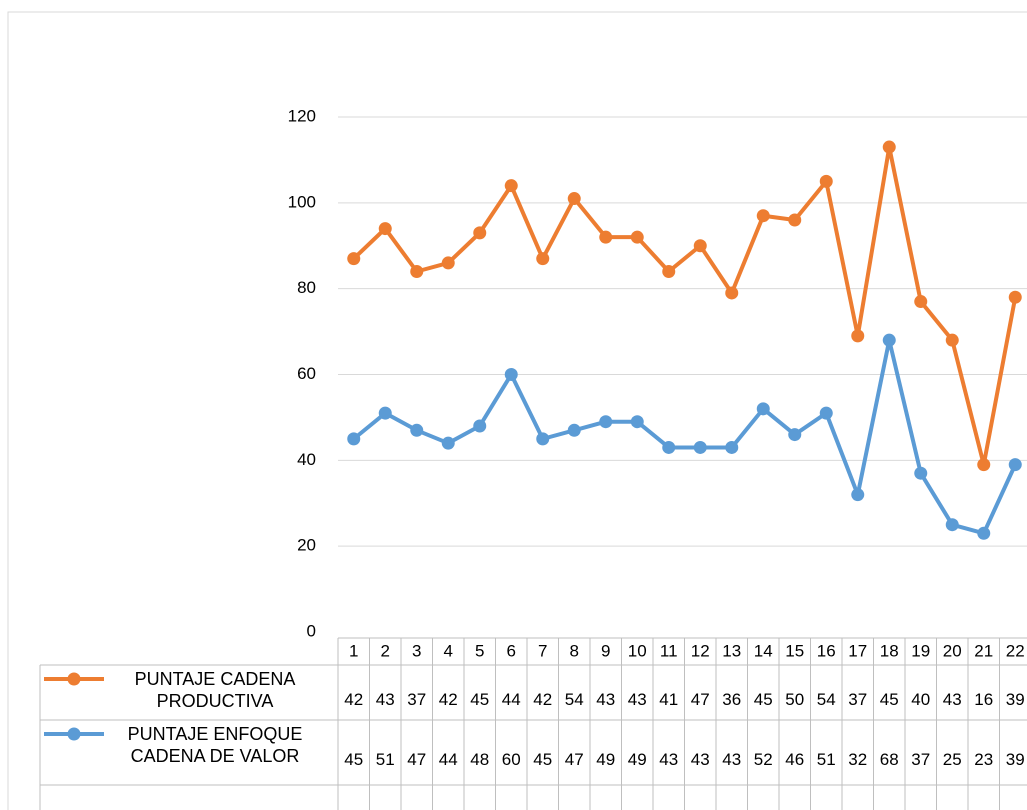  What do you see at coordinates (920, 699) in the screenshot?
I see `table-value: 40` at bounding box center [920, 699].